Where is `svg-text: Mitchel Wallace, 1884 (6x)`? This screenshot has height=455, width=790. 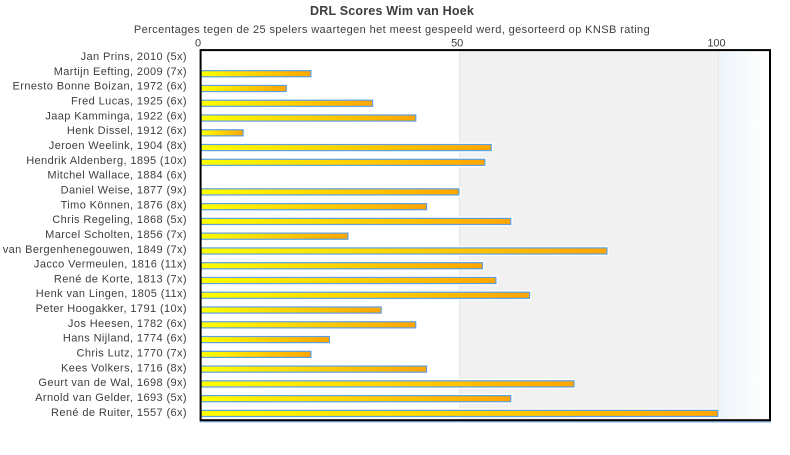
svg-text: Mitchel Wallace, 1884 (6x) is located at coordinates (117, 176).